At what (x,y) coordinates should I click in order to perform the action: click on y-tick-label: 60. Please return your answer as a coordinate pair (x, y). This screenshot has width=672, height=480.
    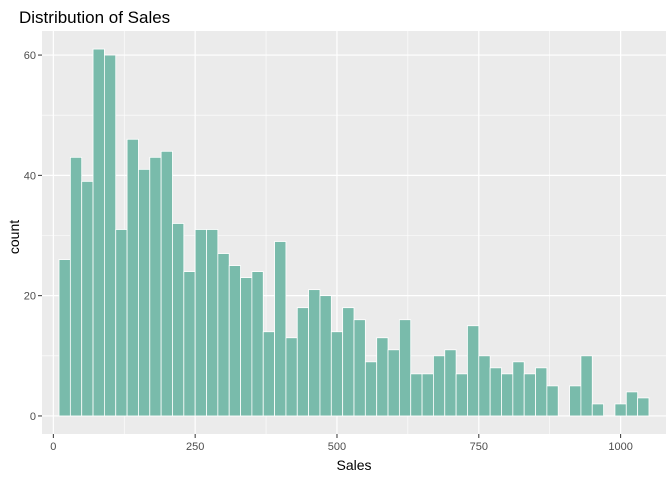
    Looking at the image, I should click on (30, 56).